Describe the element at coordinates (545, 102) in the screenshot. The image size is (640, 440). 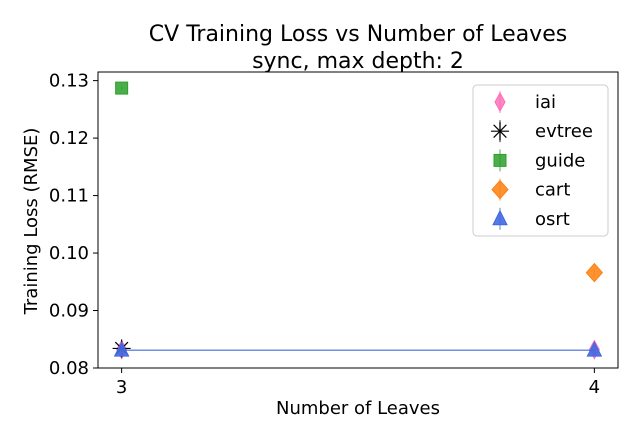
I see `legend-label: iai` at that location.